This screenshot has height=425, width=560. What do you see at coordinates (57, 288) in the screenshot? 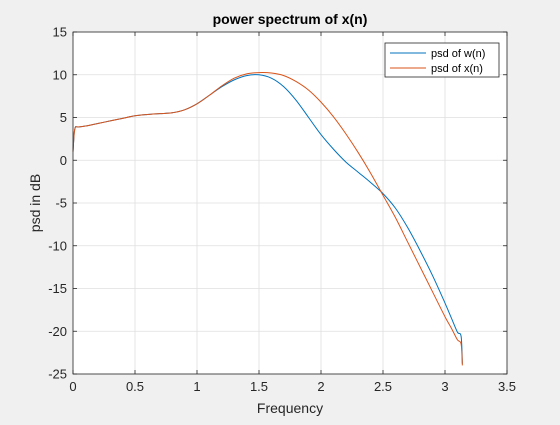
I see `y-tick-label: -15` at bounding box center [57, 288].